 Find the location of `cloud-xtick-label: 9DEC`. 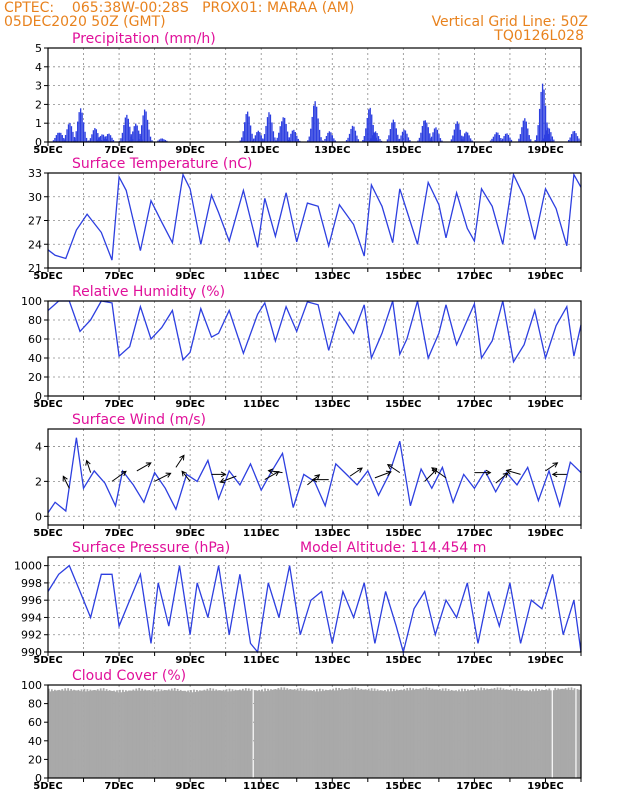

cloud-xtick-label: 9DEC is located at coordinates (189, 786).